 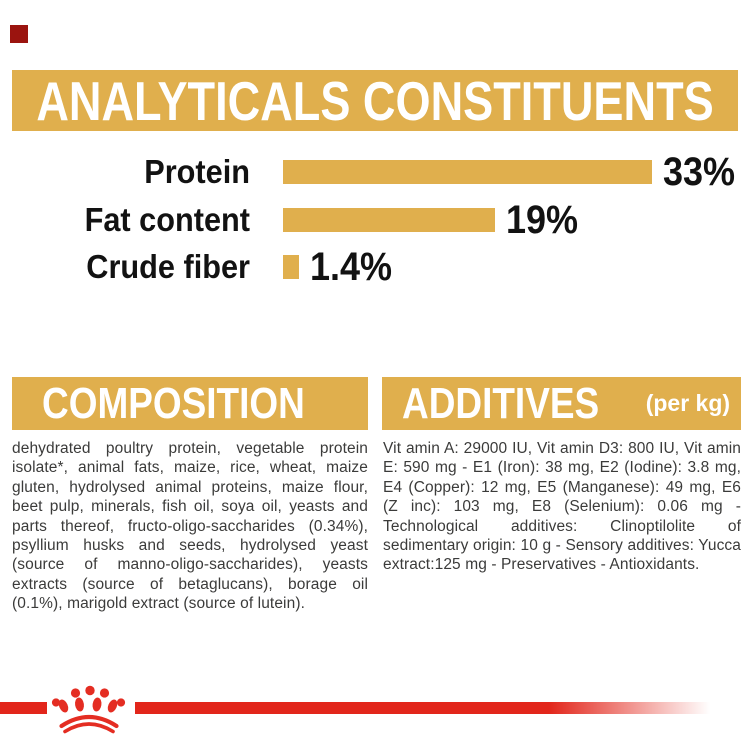 I want to click on red-corner-mark, so click(x=19, y=34).